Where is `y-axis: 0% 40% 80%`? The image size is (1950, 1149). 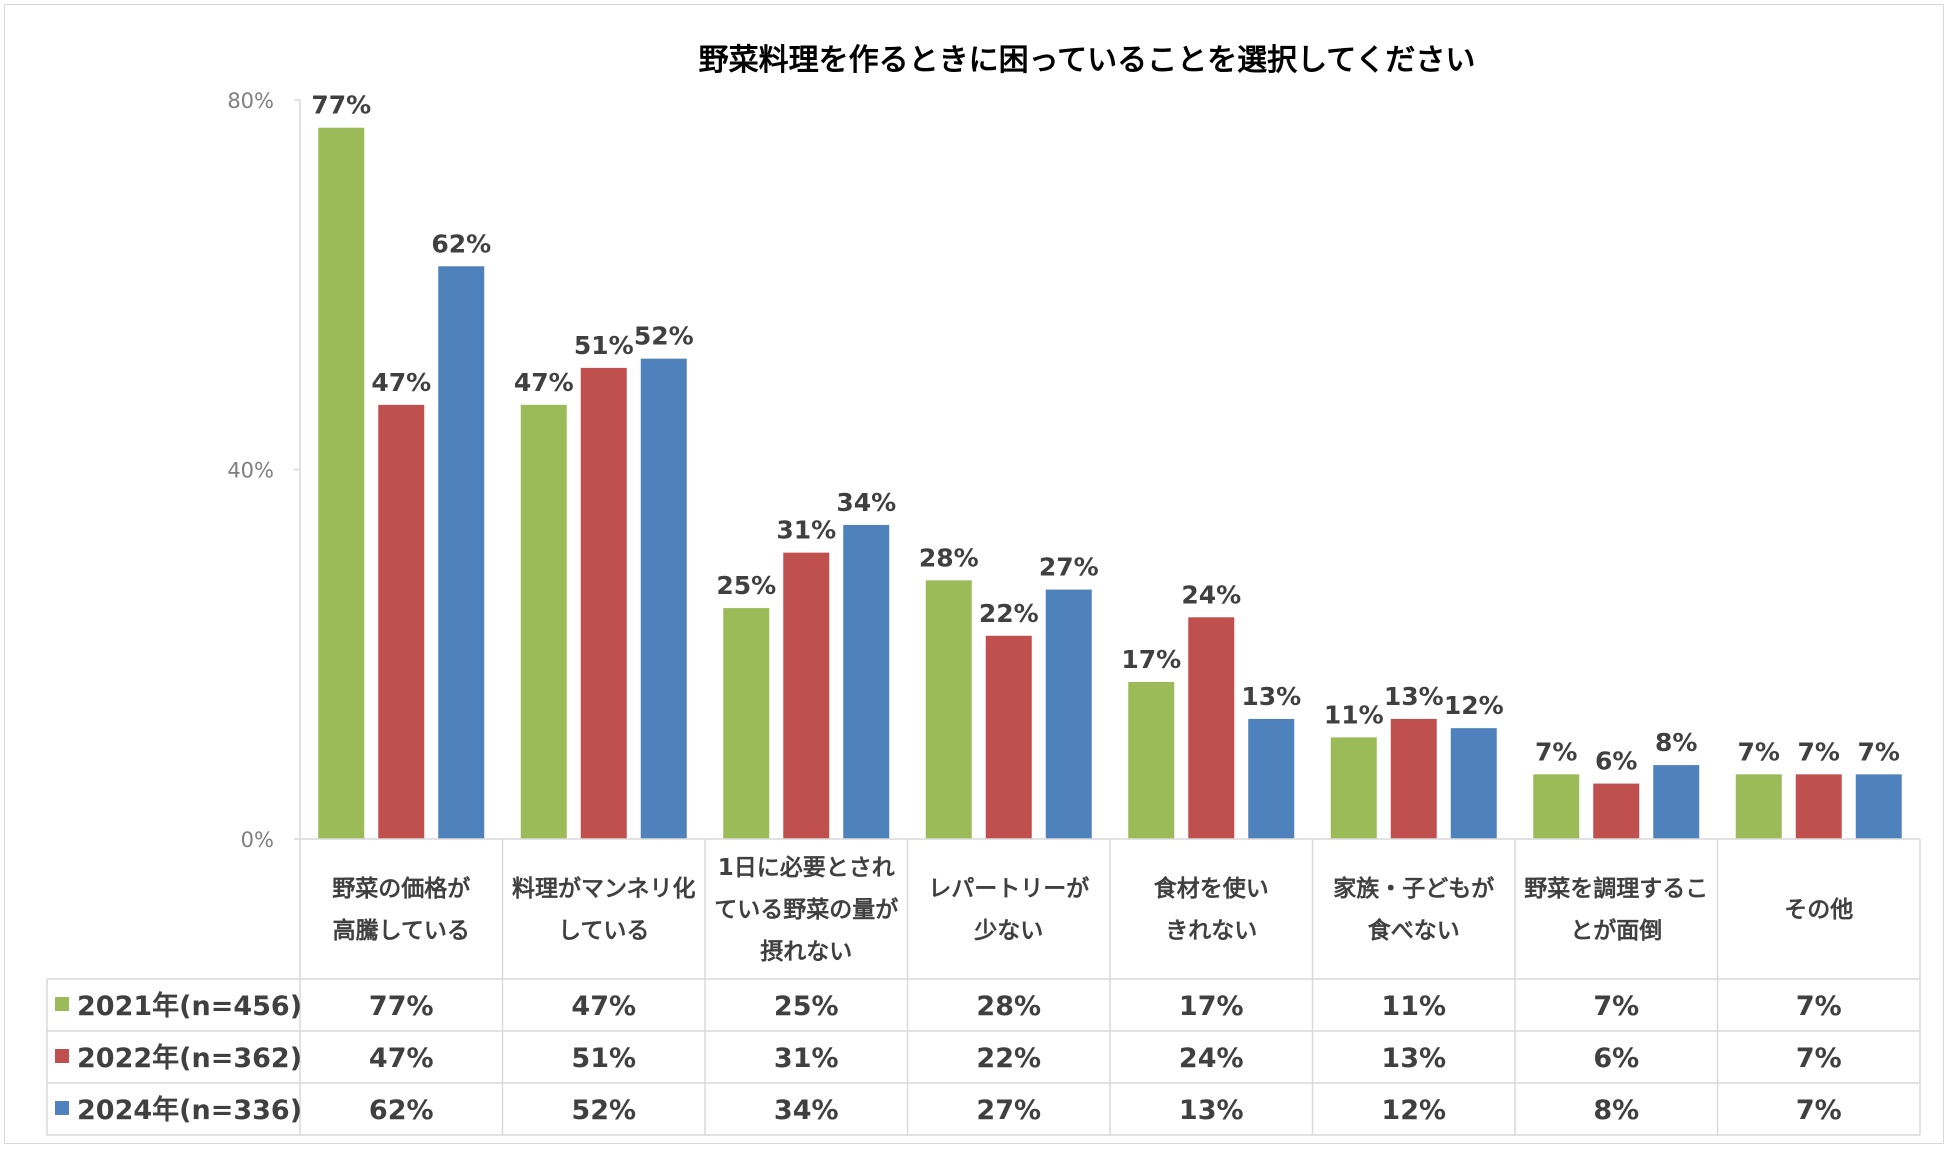
y-axis: 0% 40% 80% is located at coordinates (264, 470).